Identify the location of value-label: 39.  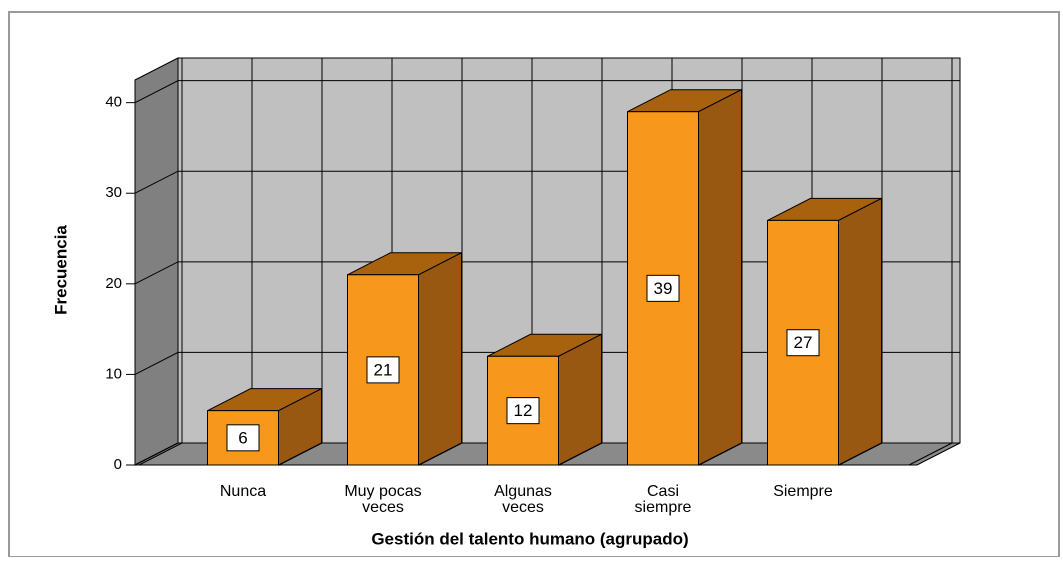
(663, 288).